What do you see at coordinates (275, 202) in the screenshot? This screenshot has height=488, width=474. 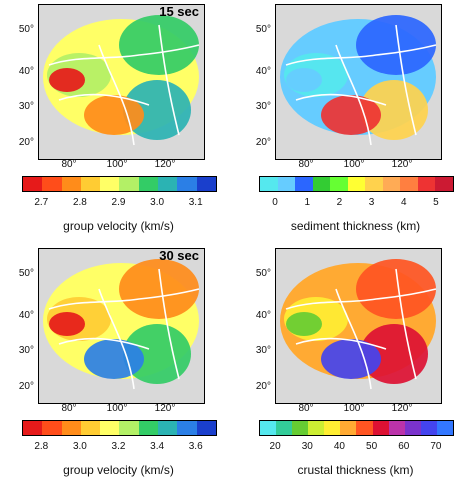 I see `colorbar-tick-label: 0` at bounding box center [275, 202].